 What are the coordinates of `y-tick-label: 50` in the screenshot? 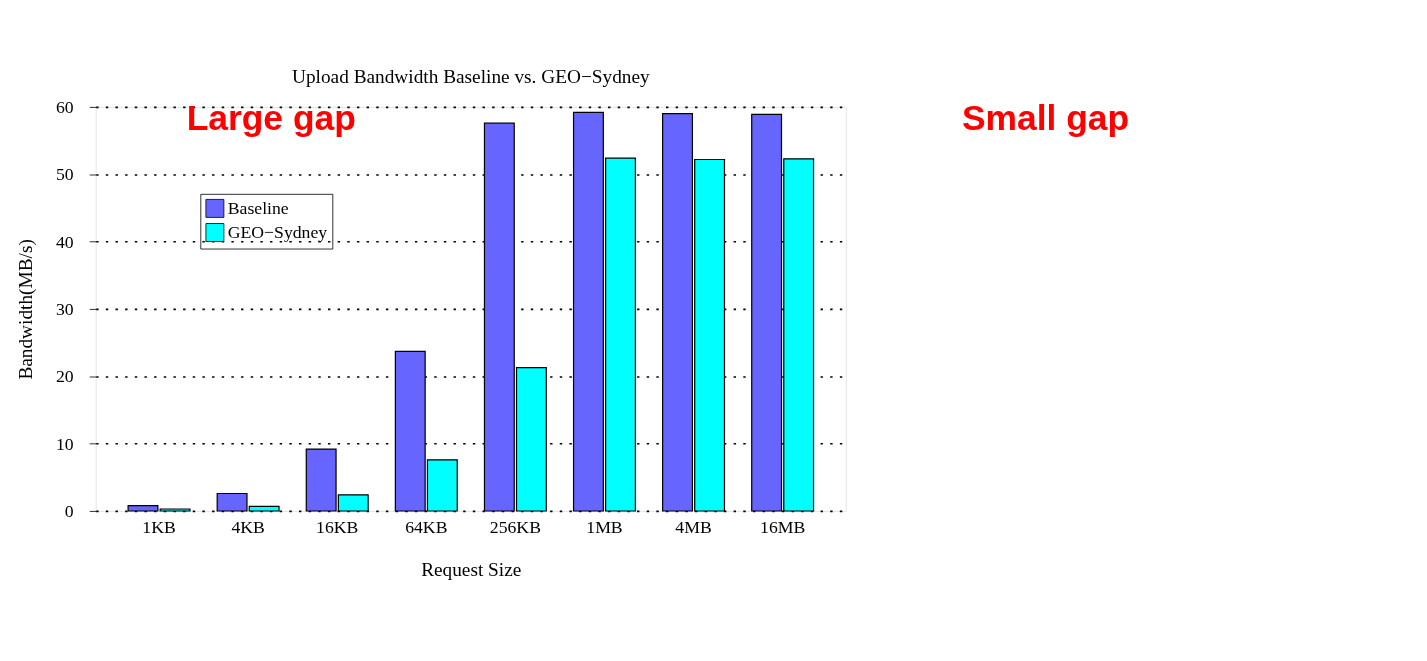 It's located at (64, 174).